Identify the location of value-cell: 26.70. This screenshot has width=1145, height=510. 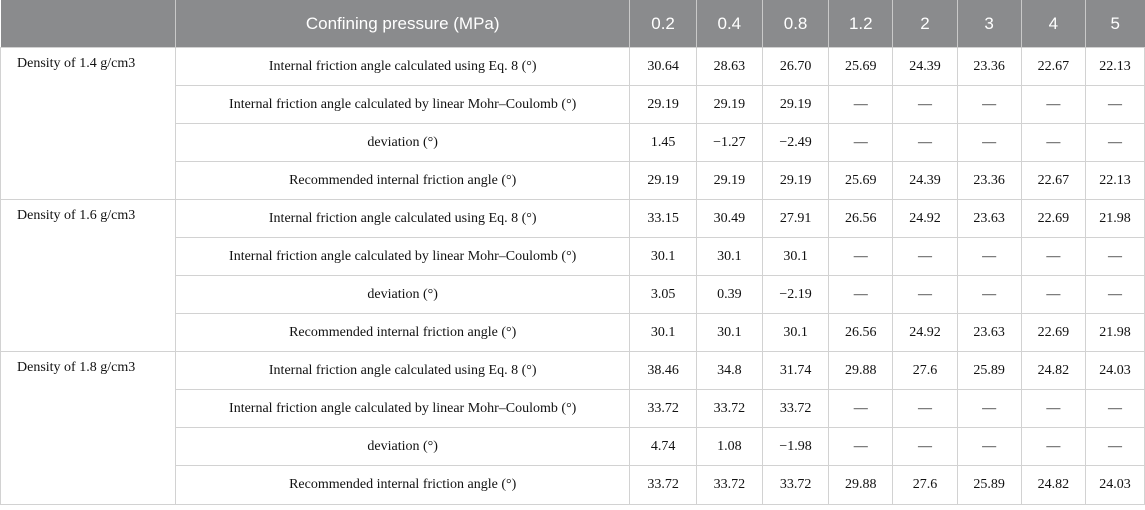
(795, 66).